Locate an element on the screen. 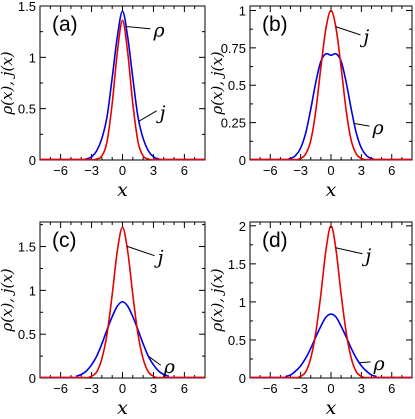 The image size is (415, 419). panel-label: (c) is located at coordinates (64, 240).